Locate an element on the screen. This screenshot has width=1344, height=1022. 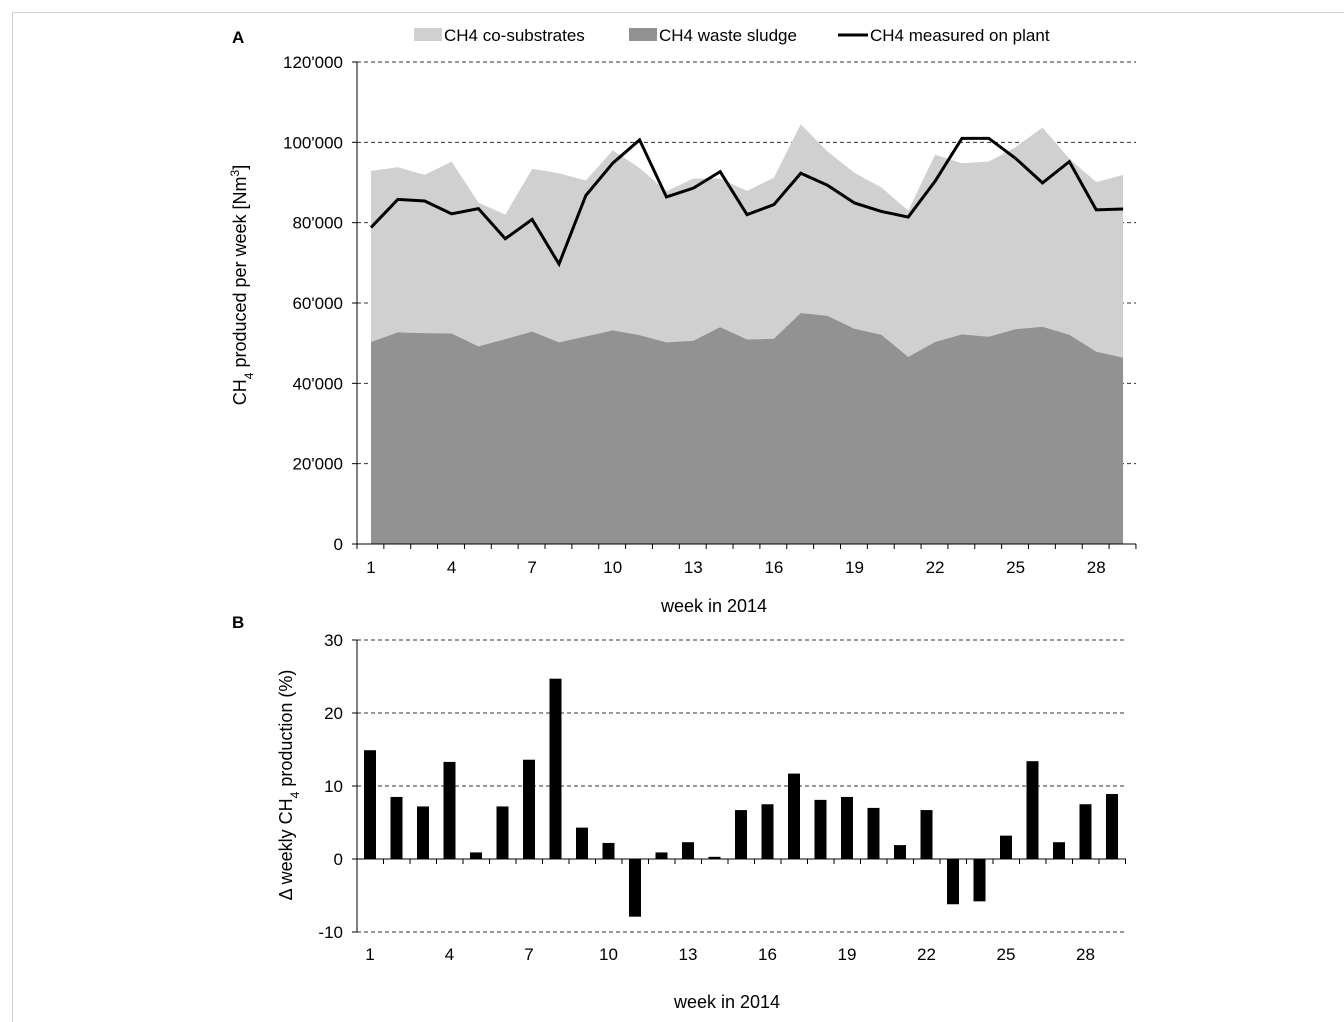
area-co-substrates is located at coordinates (747, 241).